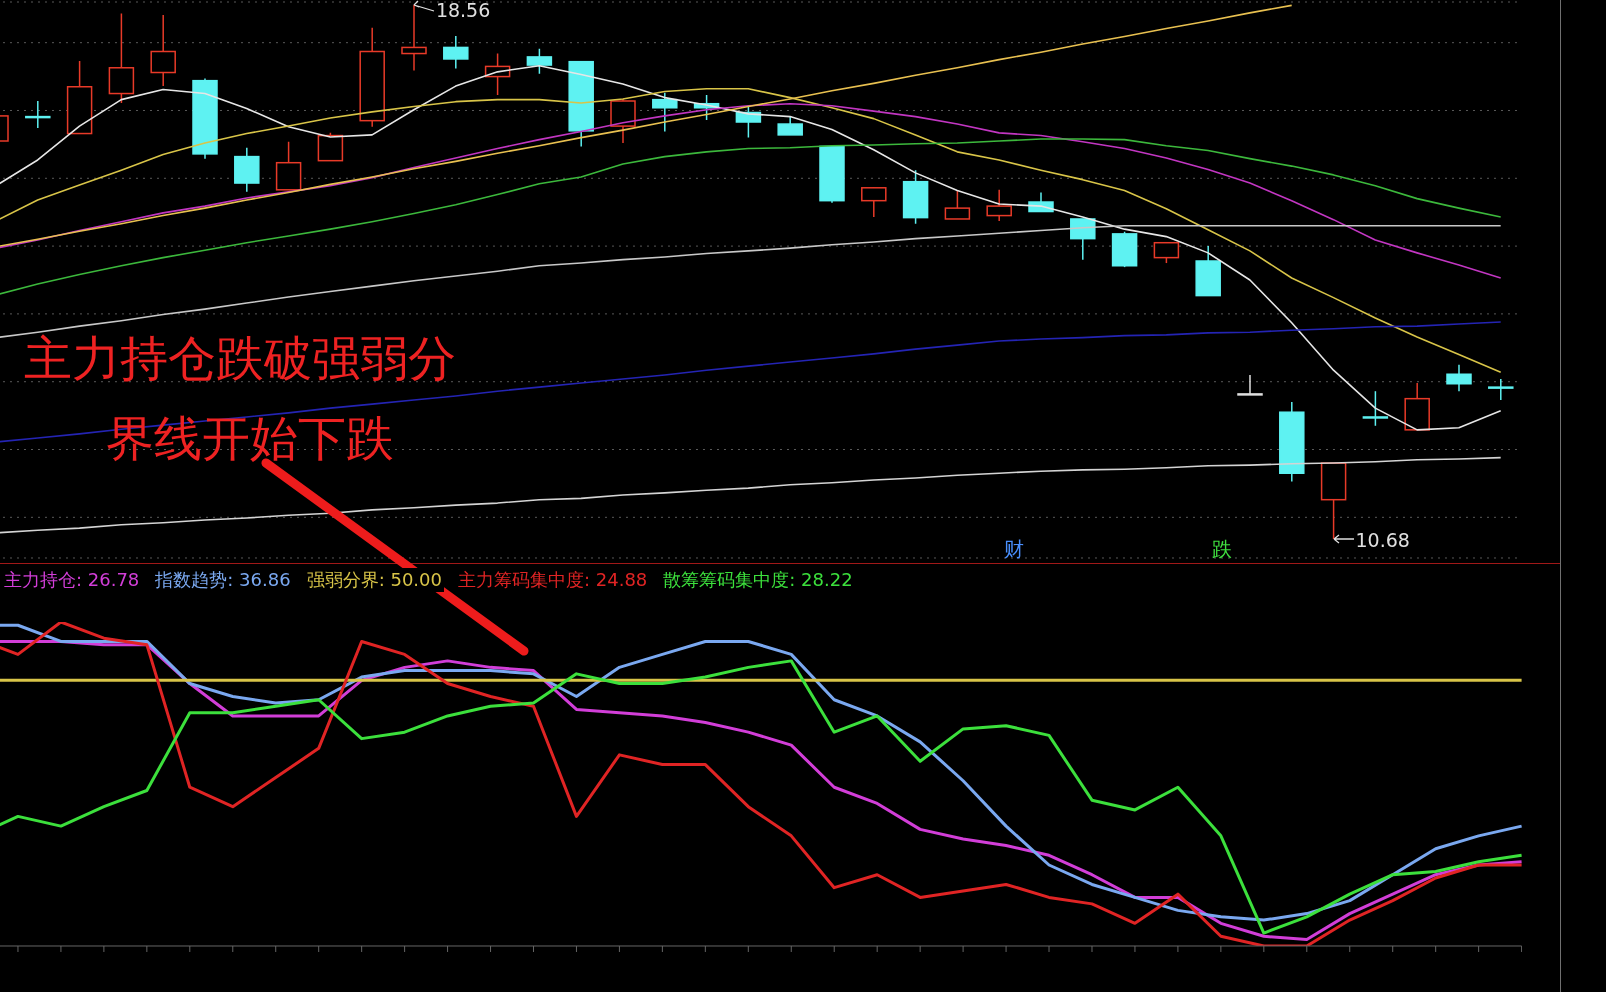  I want to click on text: 指数趋势: 36.86, so click(223, 580).